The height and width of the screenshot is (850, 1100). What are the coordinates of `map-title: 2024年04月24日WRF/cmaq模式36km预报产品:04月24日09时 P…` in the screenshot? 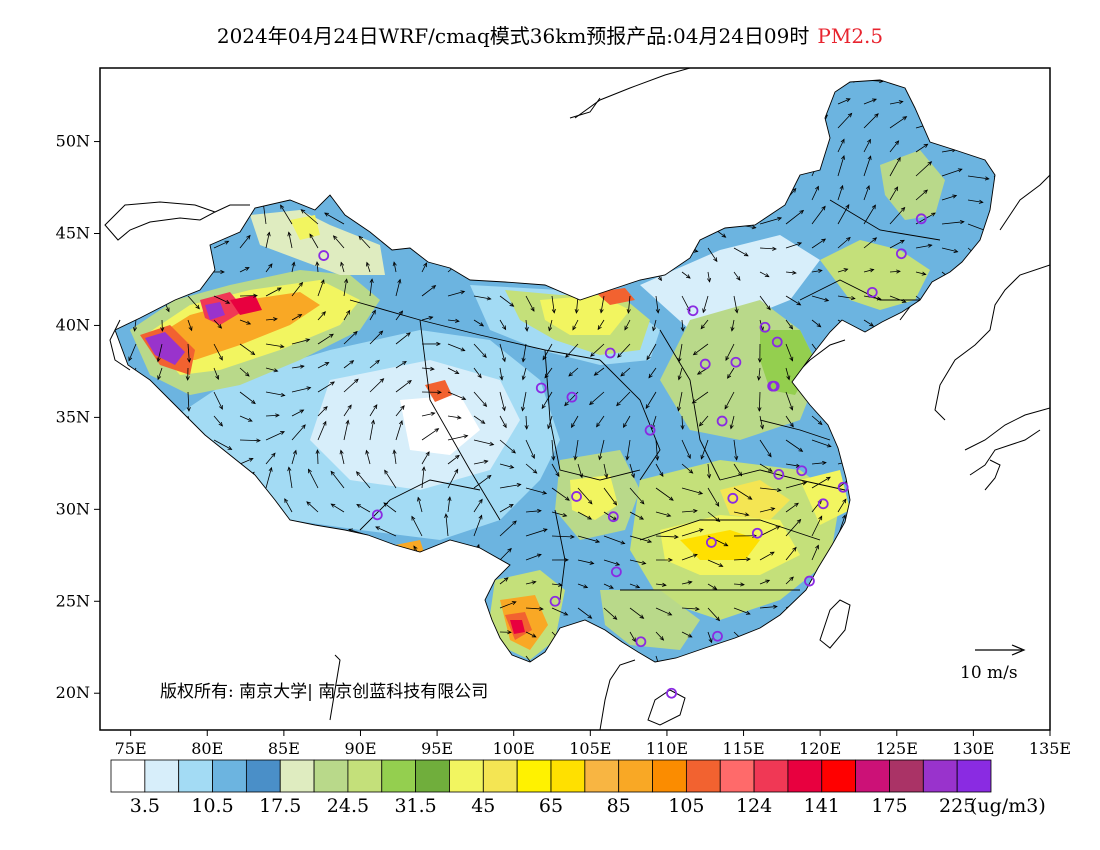 It's located at (550, 34).